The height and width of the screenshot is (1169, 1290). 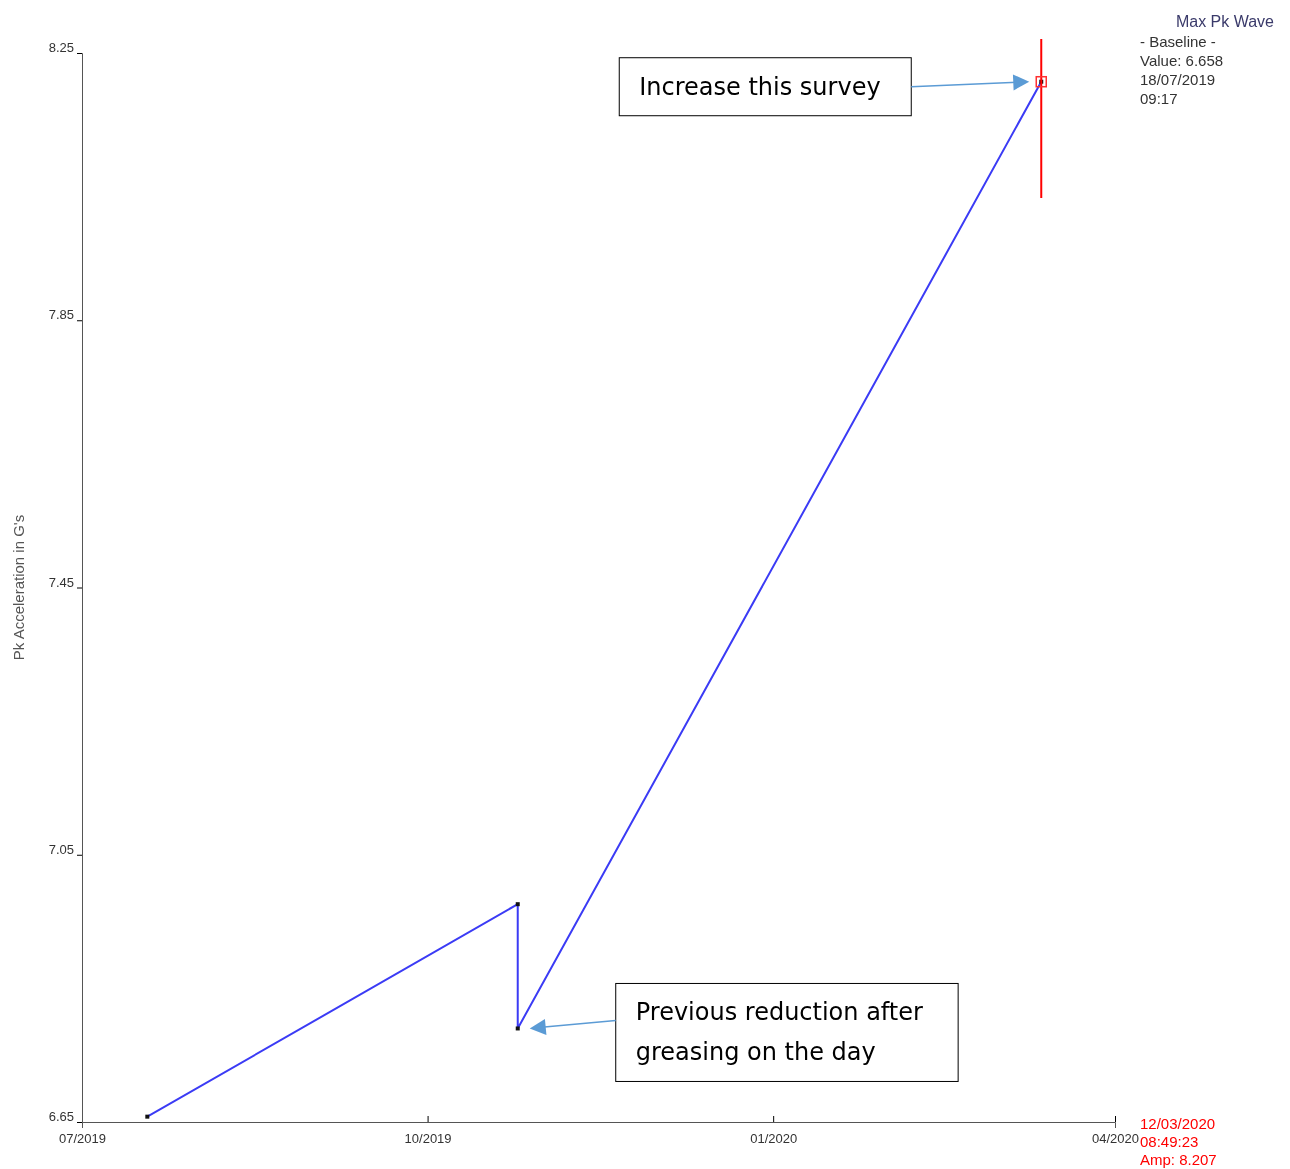 What do you see at coordinates (61, 582) in the screenshot?
I see `y-tick-label: 7.45` at bounding box center [61, 582].